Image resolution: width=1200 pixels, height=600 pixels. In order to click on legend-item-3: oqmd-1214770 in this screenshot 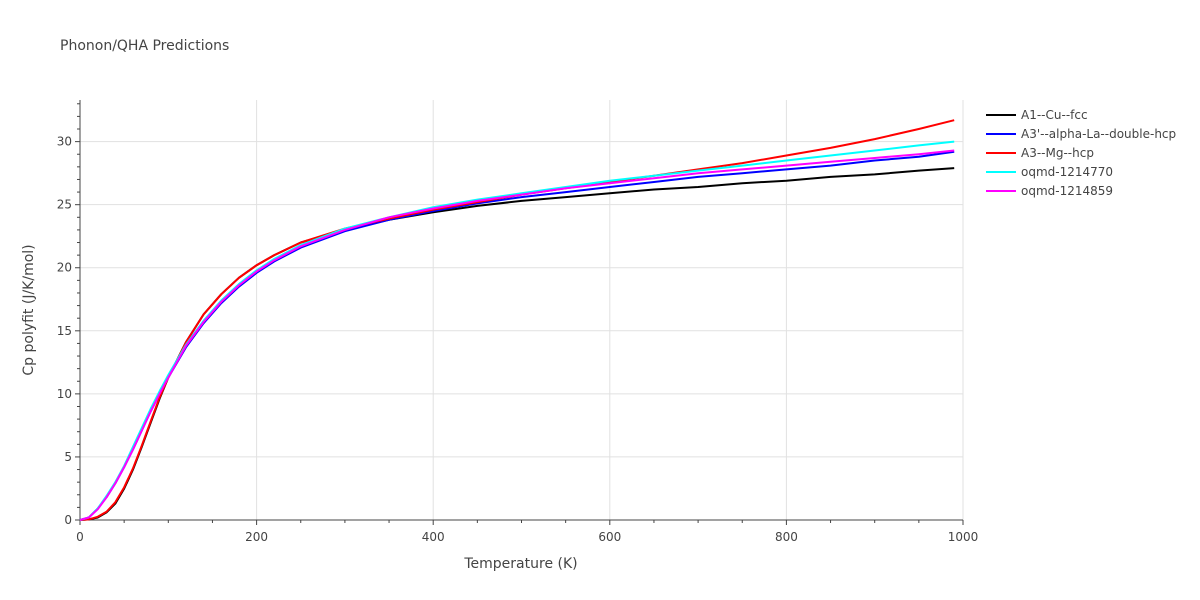, I will do `click(1049, 172)`.